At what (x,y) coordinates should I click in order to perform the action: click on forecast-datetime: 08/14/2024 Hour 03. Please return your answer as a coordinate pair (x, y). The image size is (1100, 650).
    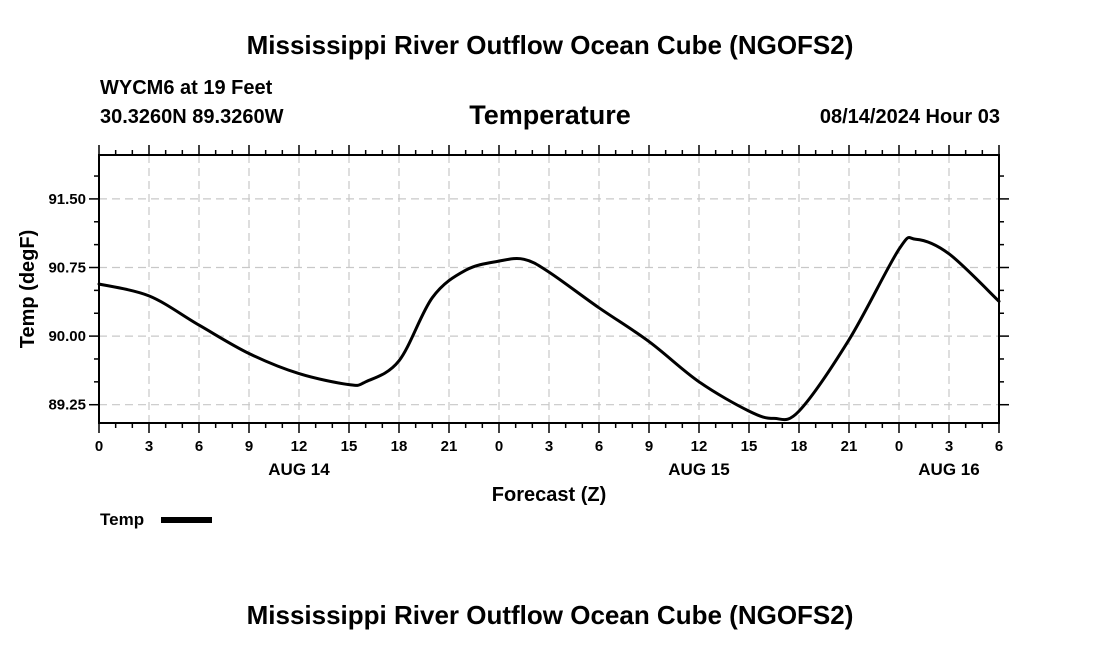
    Looking at the image, I should click on (909, 117).